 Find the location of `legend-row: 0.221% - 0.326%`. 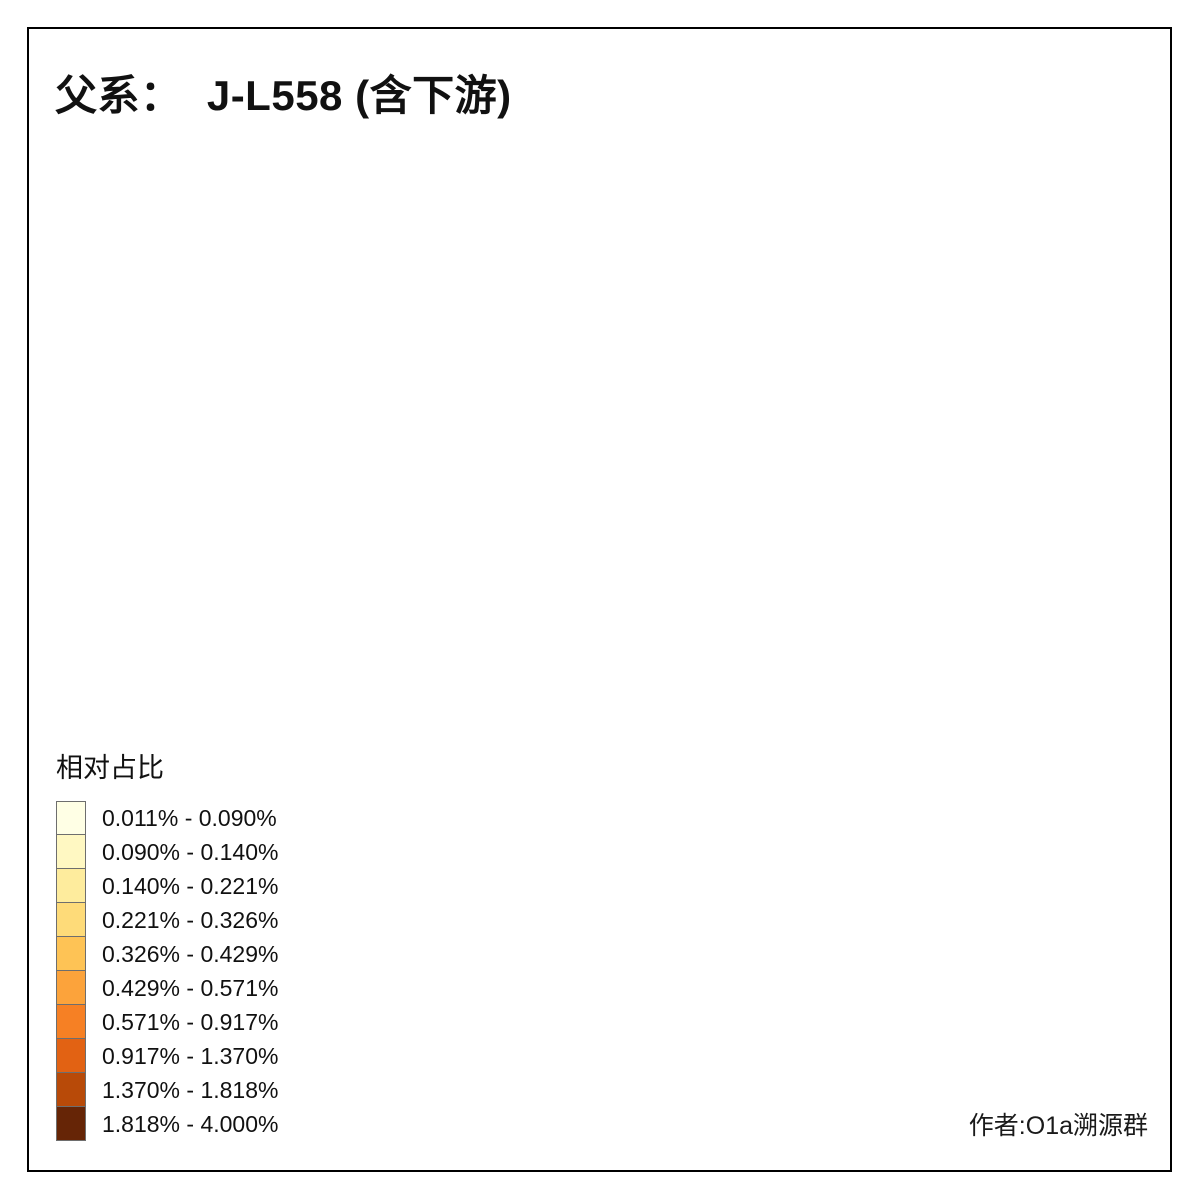

legend-row: 0.221% - 0.326% is located at coordinates (167, 920).